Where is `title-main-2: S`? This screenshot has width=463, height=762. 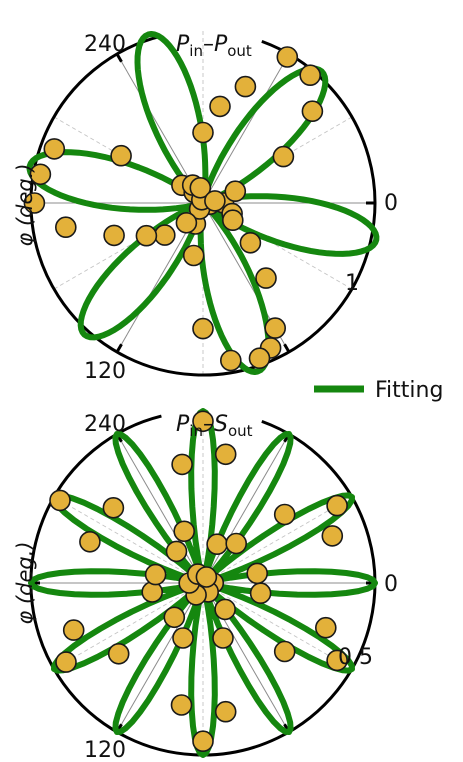 title-main-2: S is located at coordinates (221, 424).